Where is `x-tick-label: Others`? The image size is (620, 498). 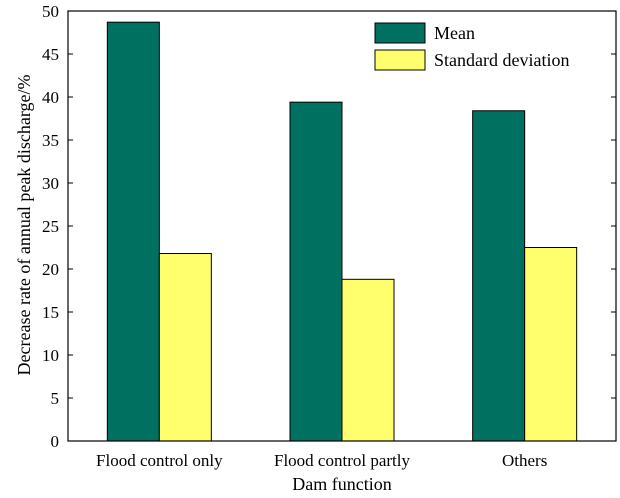
x-tick-label: Others is located at coordinates (524, 460).